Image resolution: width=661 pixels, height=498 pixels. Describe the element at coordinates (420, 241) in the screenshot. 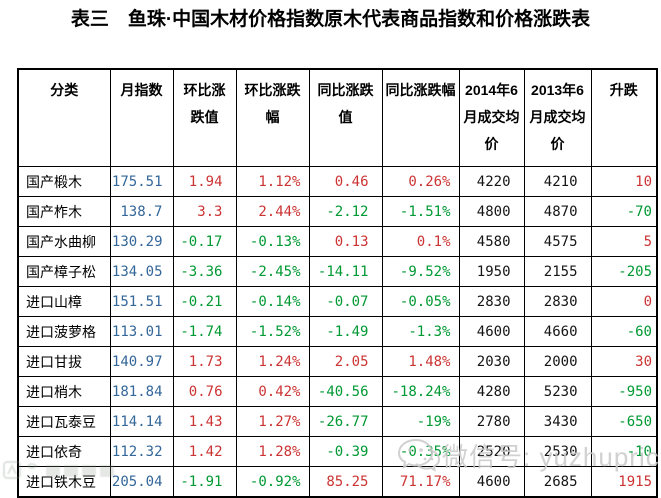

I see `yoy-change-pct-cell: 0.1%` at that location.